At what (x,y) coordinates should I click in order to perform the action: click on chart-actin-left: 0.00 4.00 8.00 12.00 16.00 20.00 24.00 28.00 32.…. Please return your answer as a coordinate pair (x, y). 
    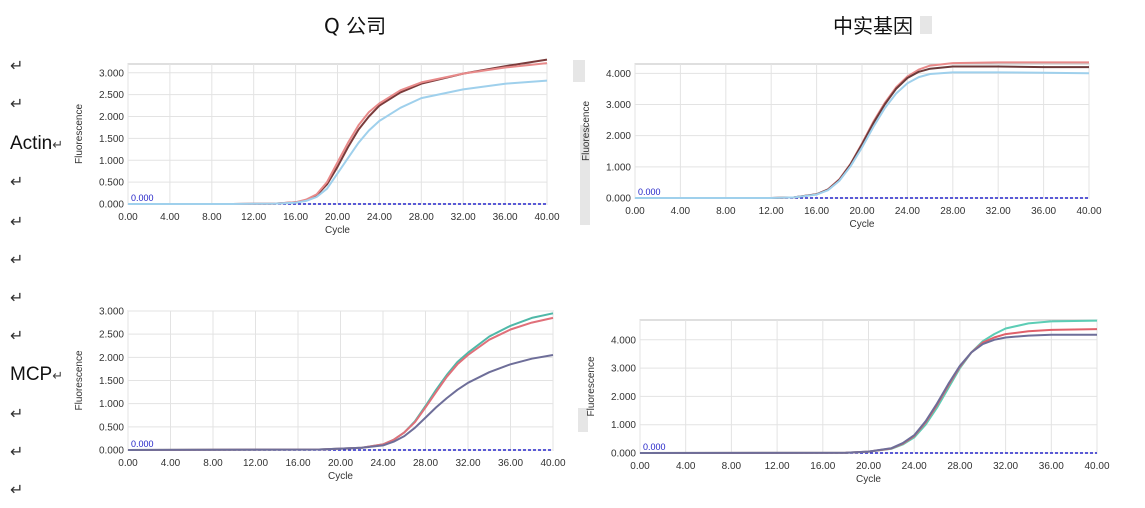
    Looking at the image, I should click on (317, 147).